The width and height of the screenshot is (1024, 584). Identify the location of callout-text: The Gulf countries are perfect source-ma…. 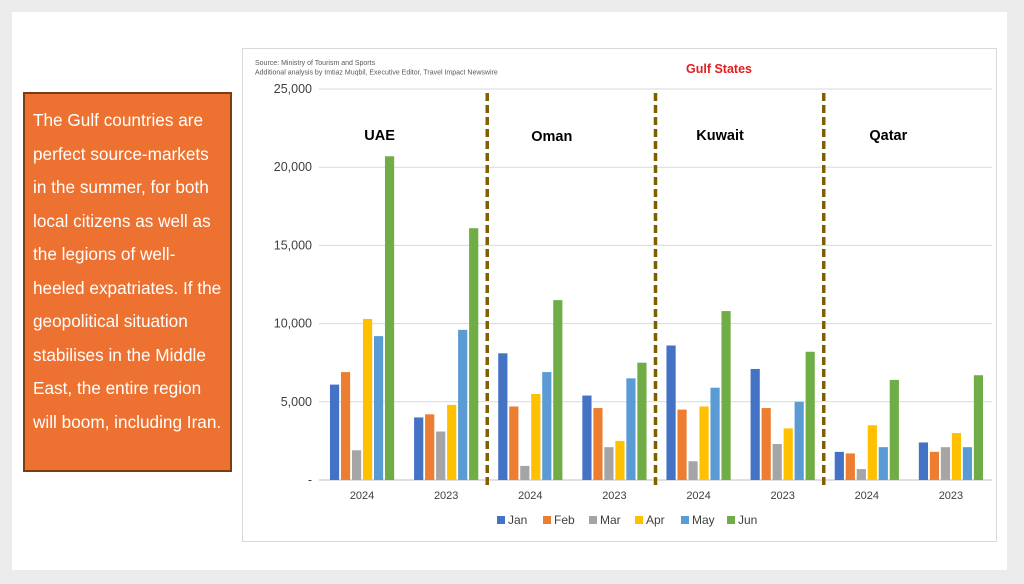
(127, 271).